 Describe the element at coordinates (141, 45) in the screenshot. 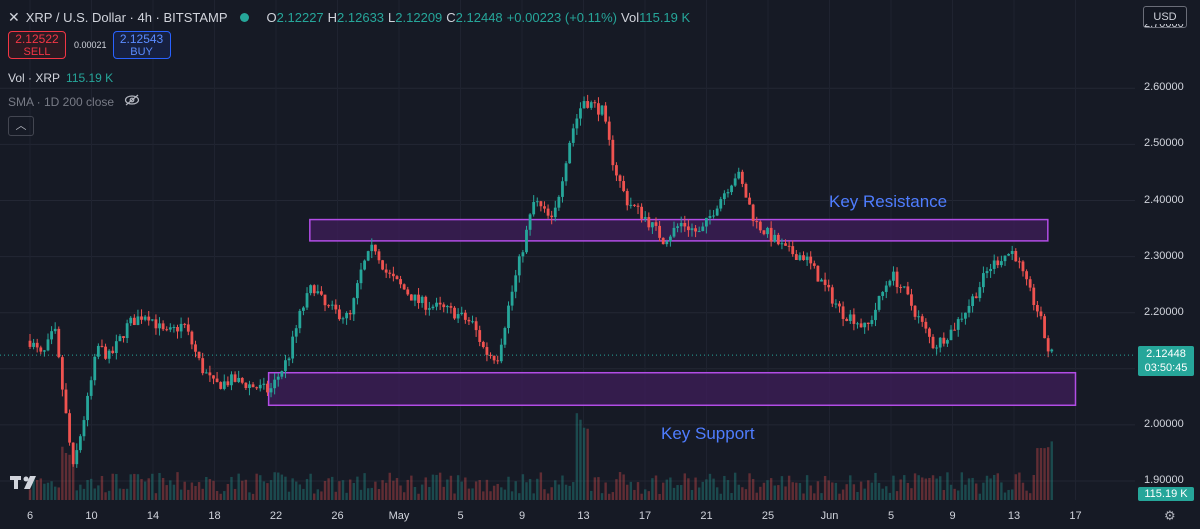

I see `buy-button: 2.12543 BUY` at that location.